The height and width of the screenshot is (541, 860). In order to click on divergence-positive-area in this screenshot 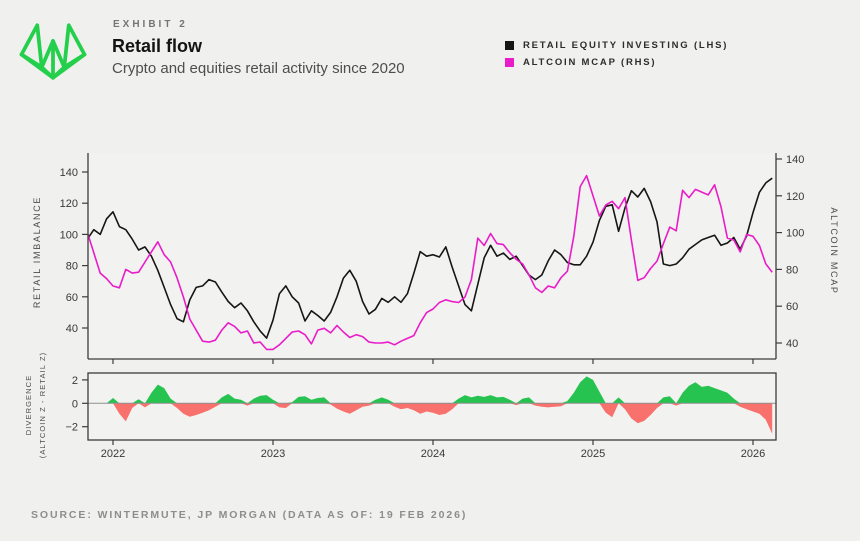, I will do `click(430, 390)`.